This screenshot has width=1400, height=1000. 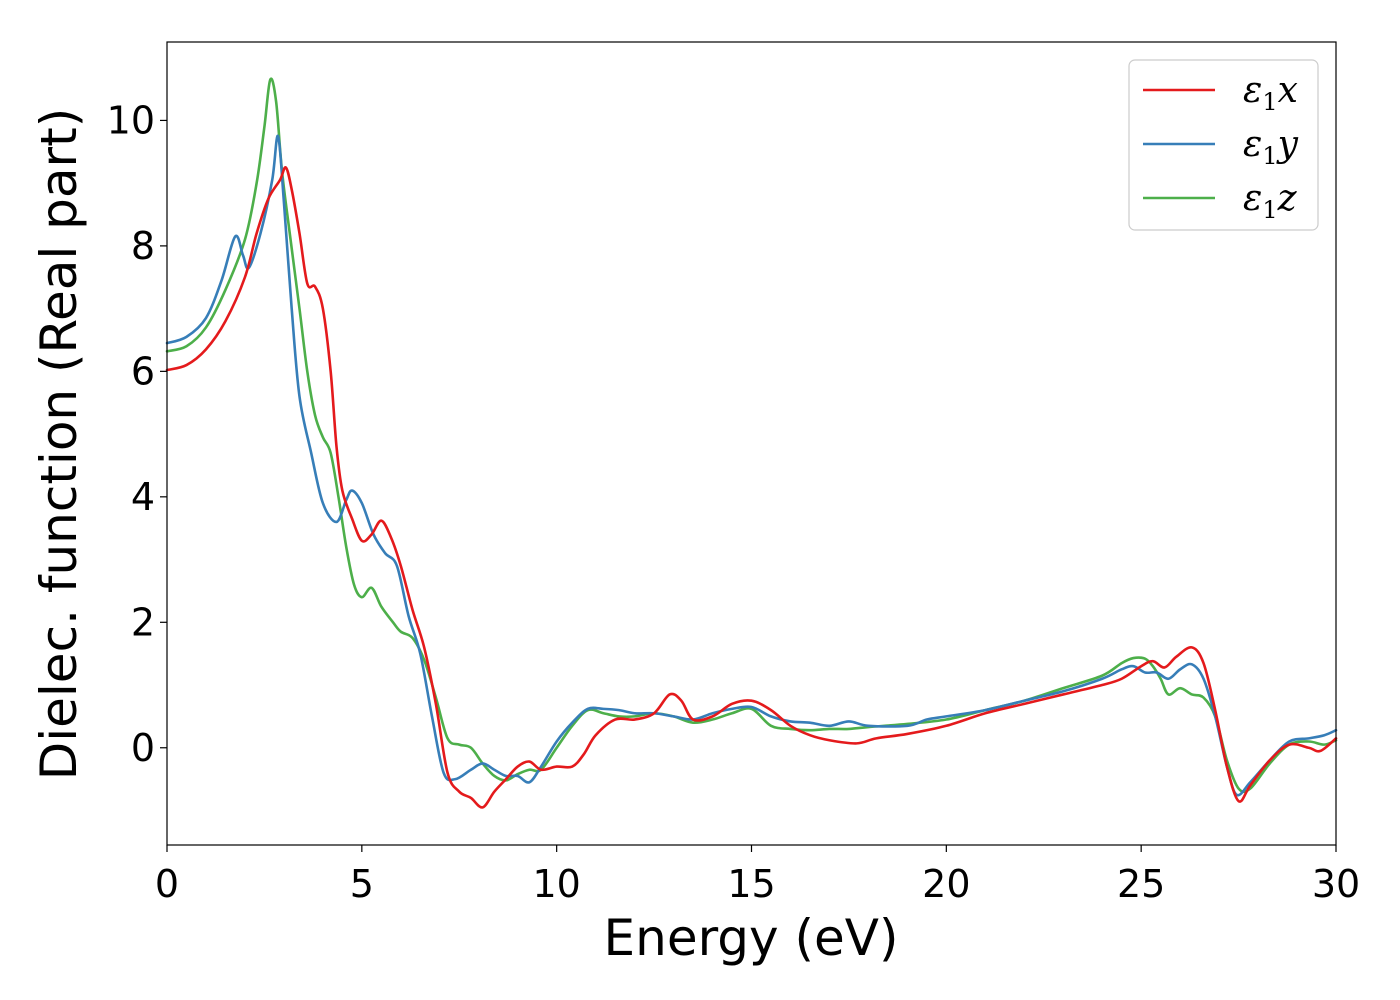 What do you see at coordinates (167, 884) in the screenshot?
I see `x-tick-label: 0` at bounding box center [167, 884].